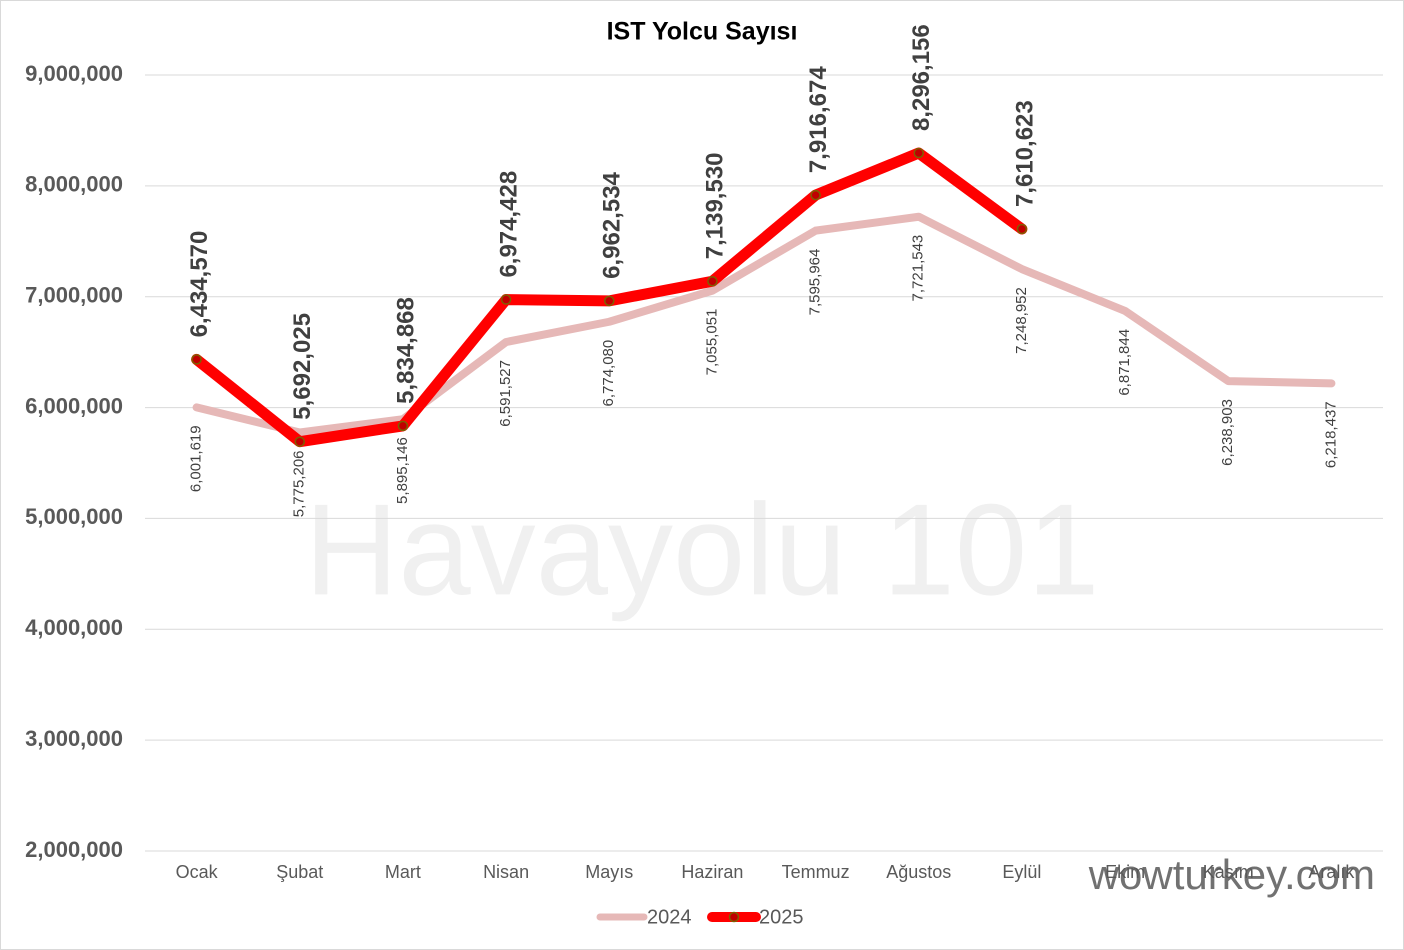  What do you see at coordinates (196, 458) in the screenshot?
I see `data-label: 6,001,619` at bounding box center [196, 458].